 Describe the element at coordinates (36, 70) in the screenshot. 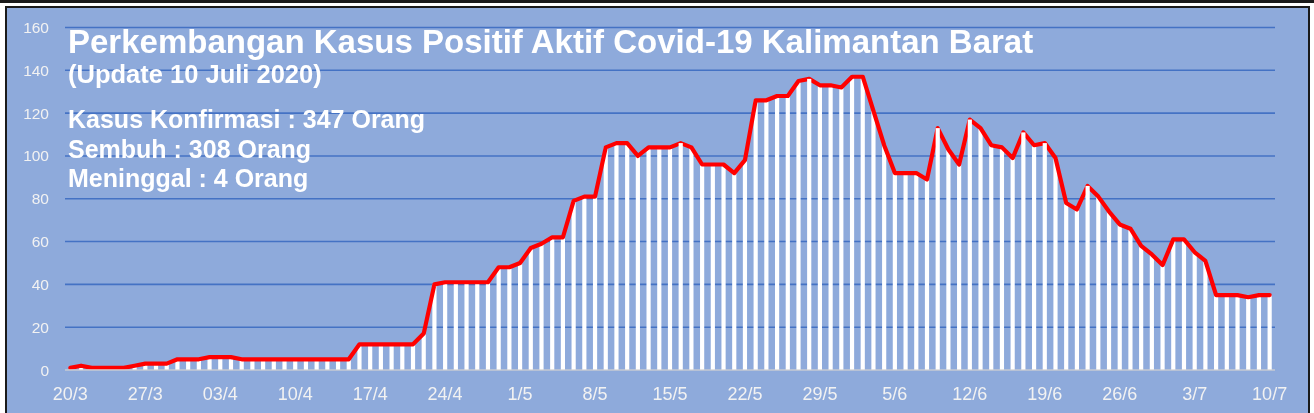

I see `y-tick-label: 140` at that location.